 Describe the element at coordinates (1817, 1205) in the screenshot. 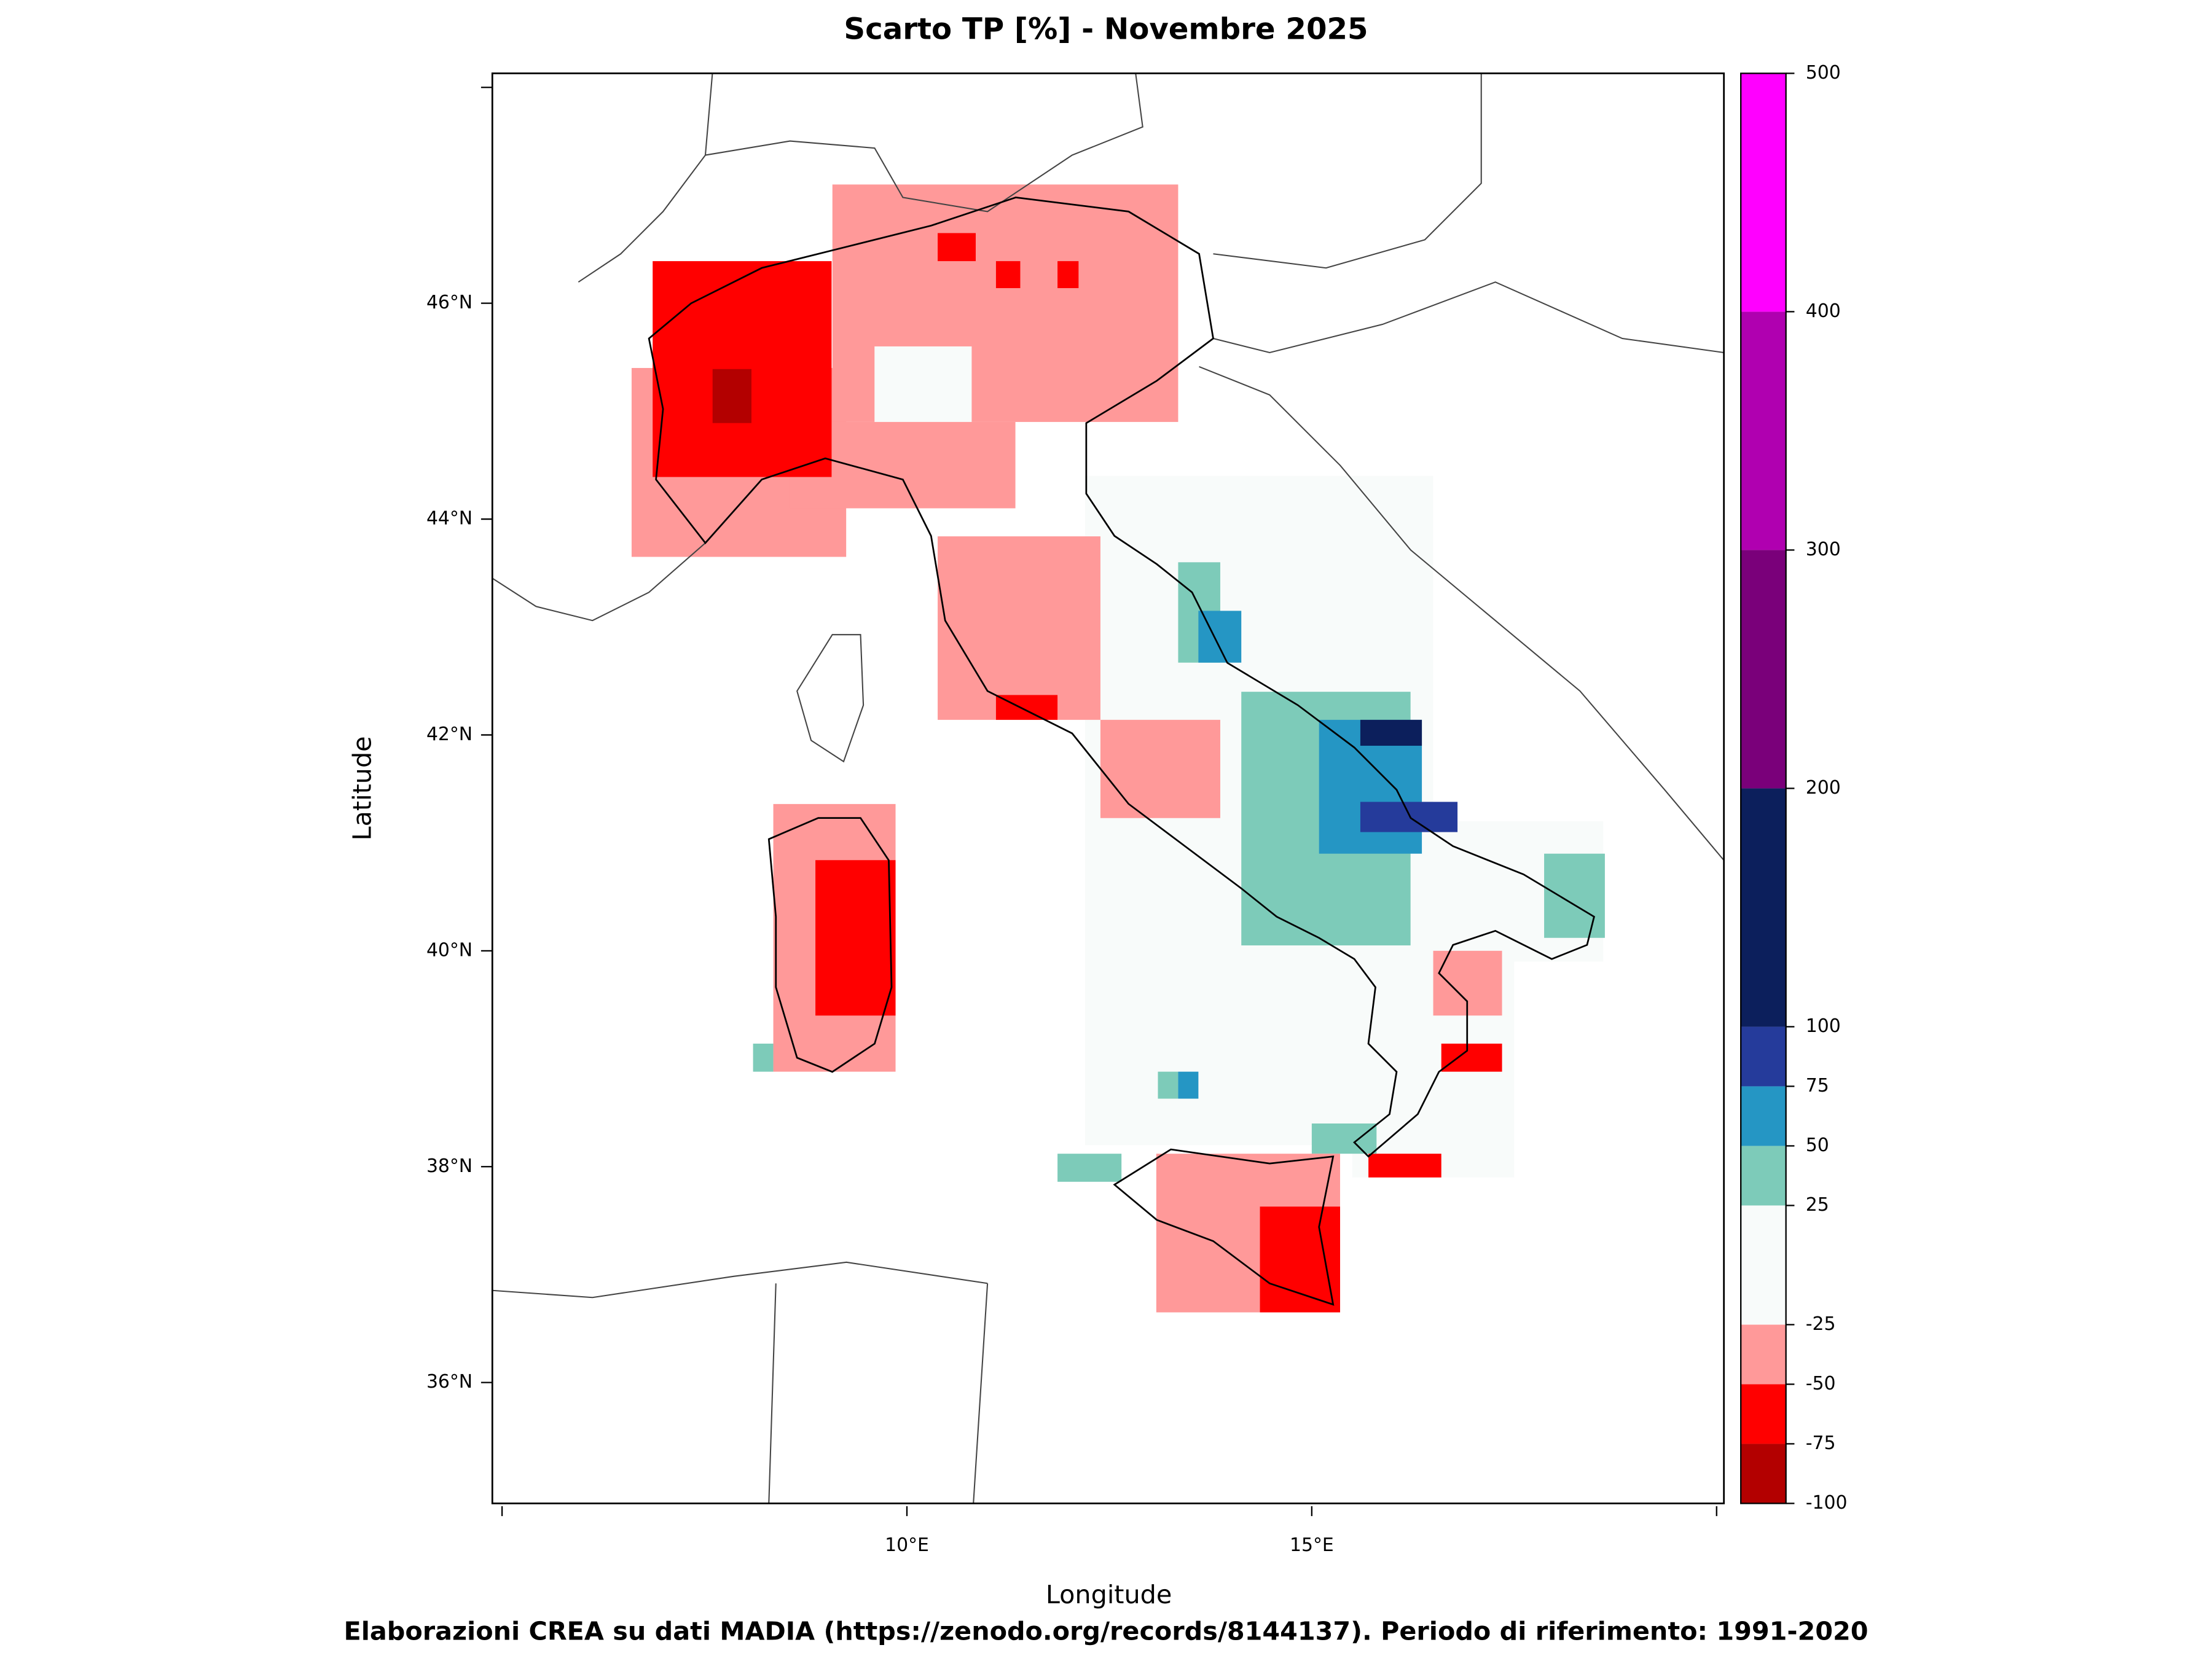

I see `colorbar-label: 25` at that location.